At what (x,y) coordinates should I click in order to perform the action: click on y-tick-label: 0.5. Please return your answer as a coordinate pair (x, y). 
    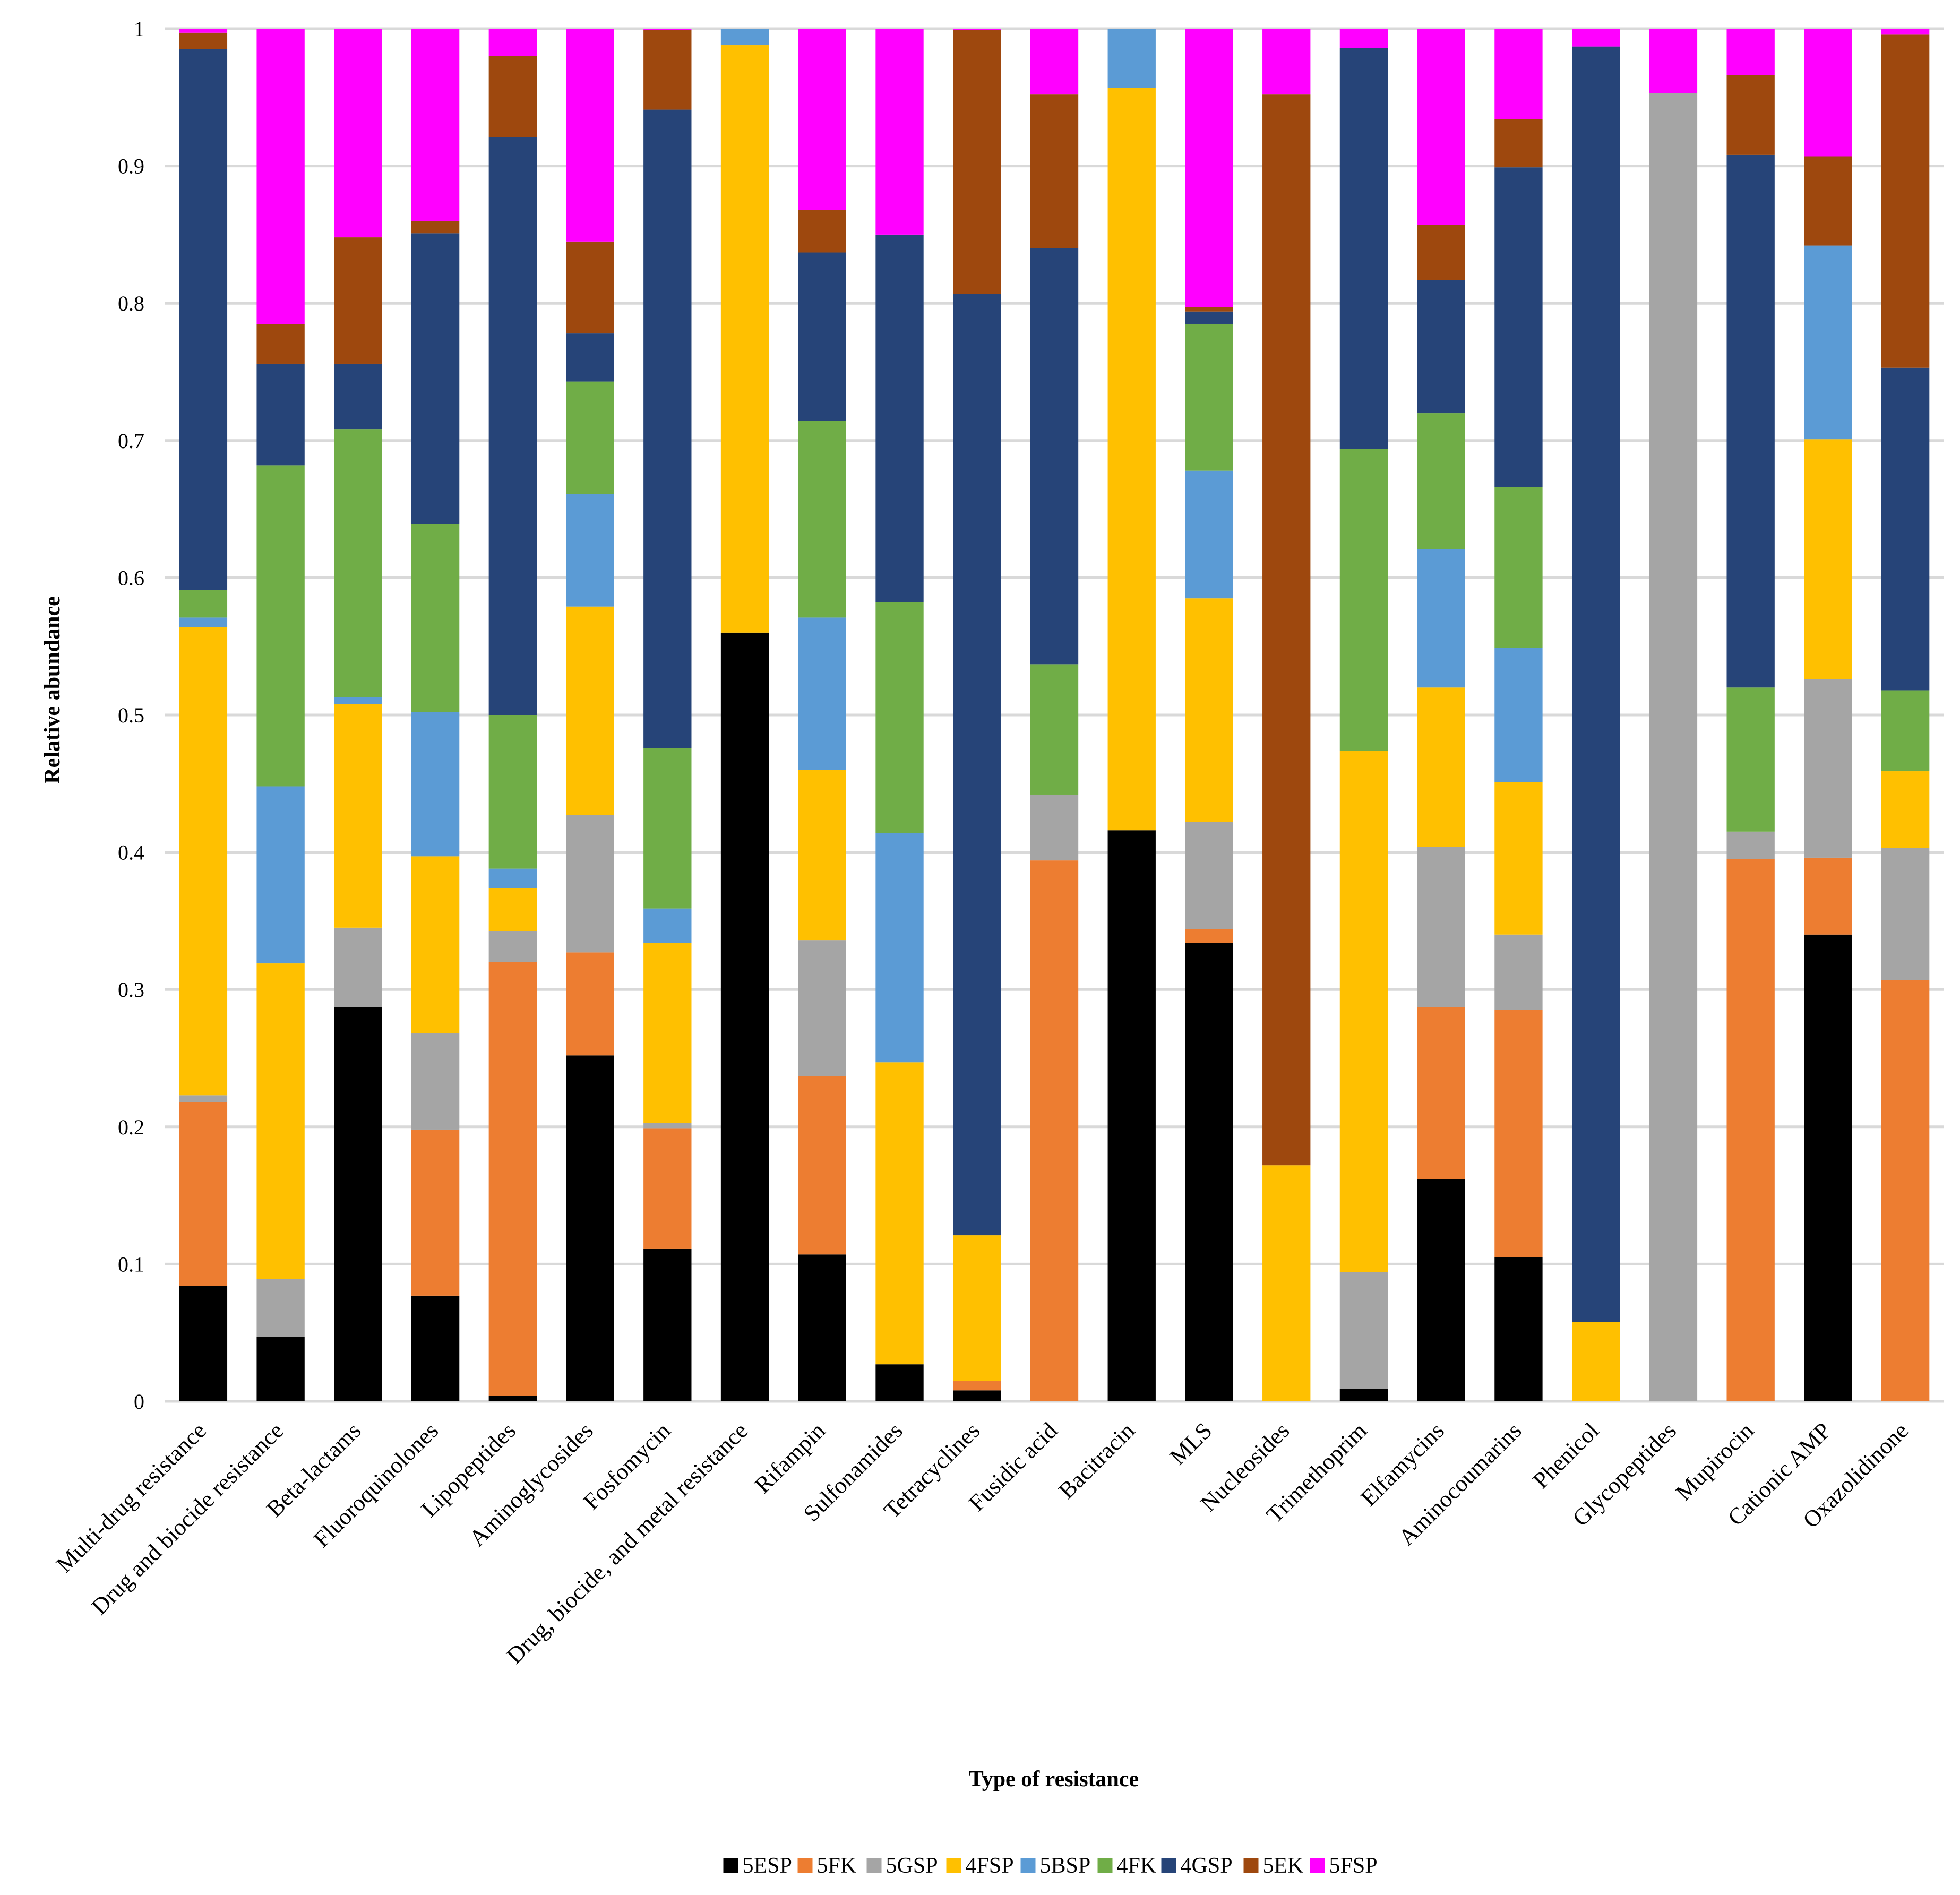
    Looking at the image, I should click on (131, 715).